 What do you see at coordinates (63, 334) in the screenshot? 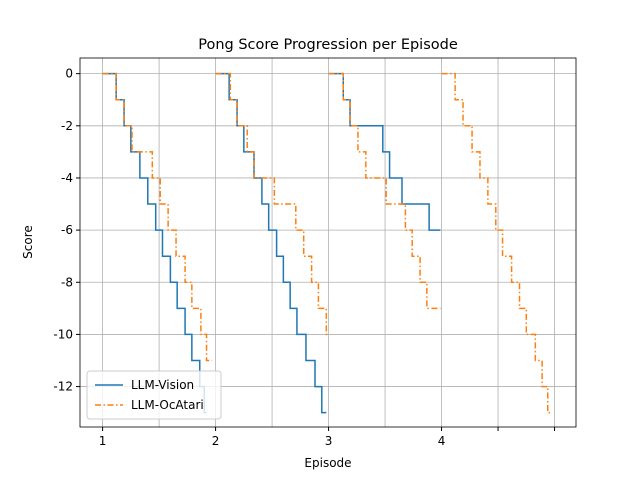
I see `y-tick-label: -10` at bounding box center [63, 334].